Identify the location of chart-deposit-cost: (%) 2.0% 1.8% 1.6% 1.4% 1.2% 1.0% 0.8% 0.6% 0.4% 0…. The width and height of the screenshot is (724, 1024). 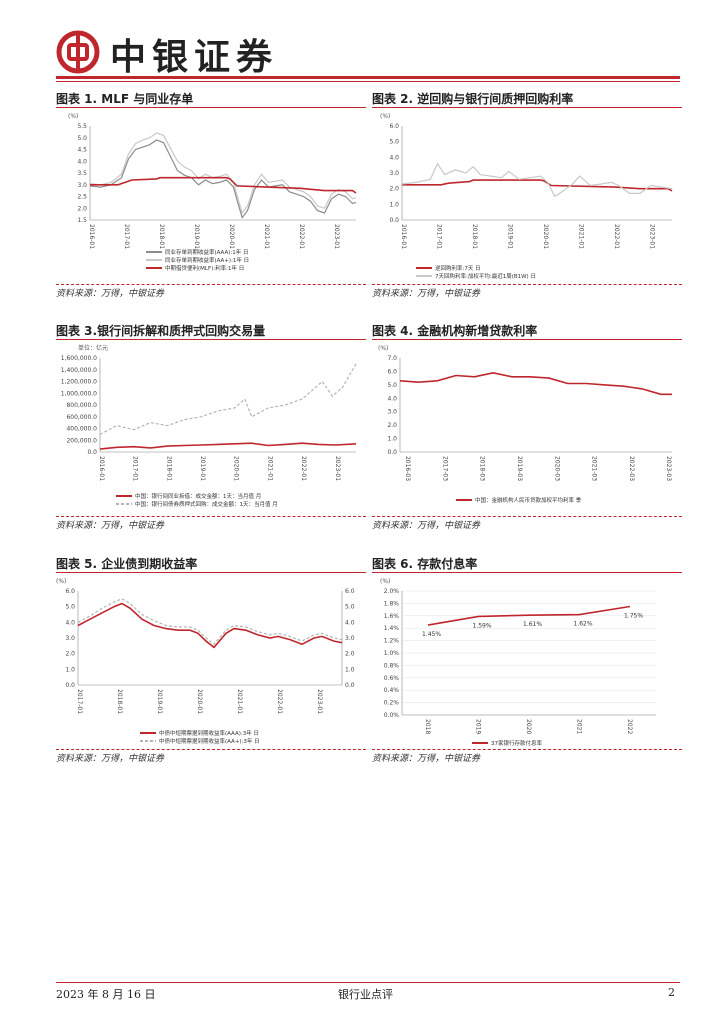
(518, 662).